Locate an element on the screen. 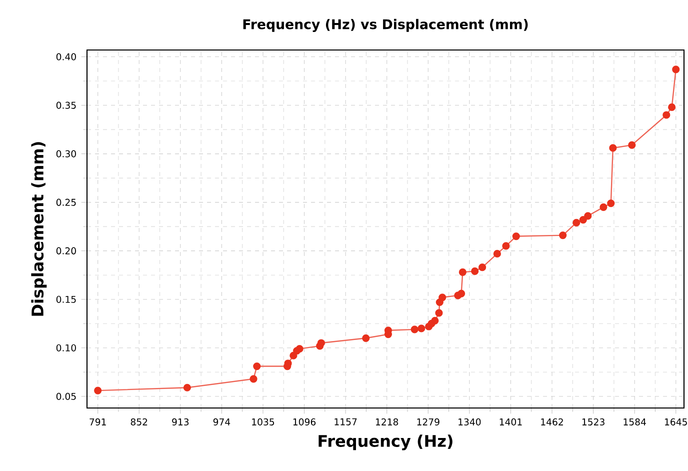 This screenshot has height=471, width=688. x-tick-label: 1645 is located at coordinates (676, 422).